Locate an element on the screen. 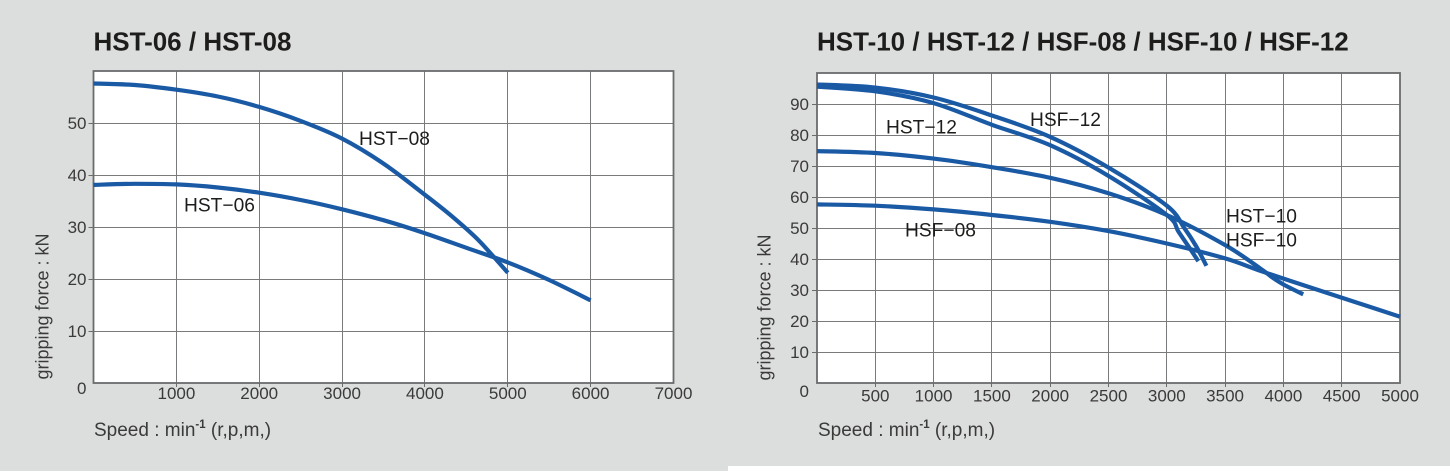 This screenshot has height=476, width=1450. svg-text: 6000 is located at coordinates (591, 393).